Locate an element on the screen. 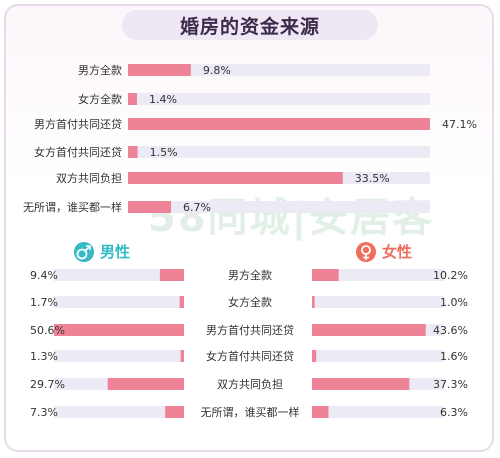  male-value-label: 50.6% is located at coordinates (47, 330).